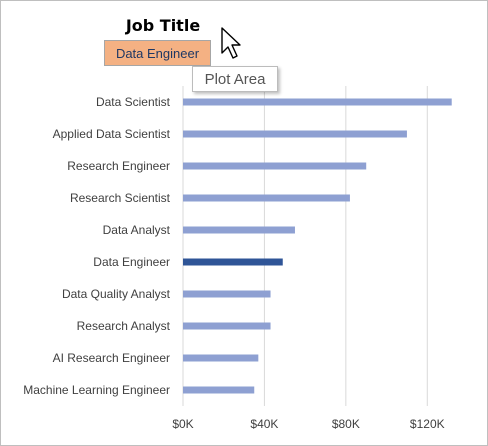 Image resolution: width=488 pixels, height=446 pixels. I want to click on mouse-pointer-icon, so click(231, 44).